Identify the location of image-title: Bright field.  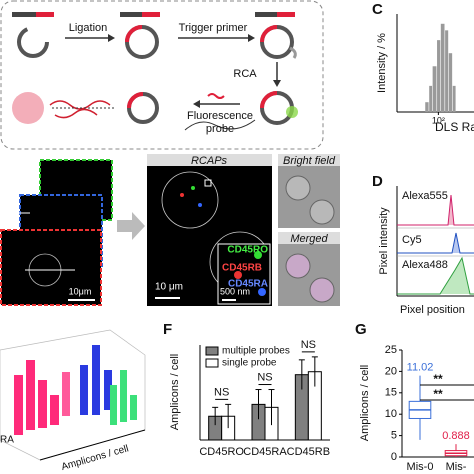
(309, 161).